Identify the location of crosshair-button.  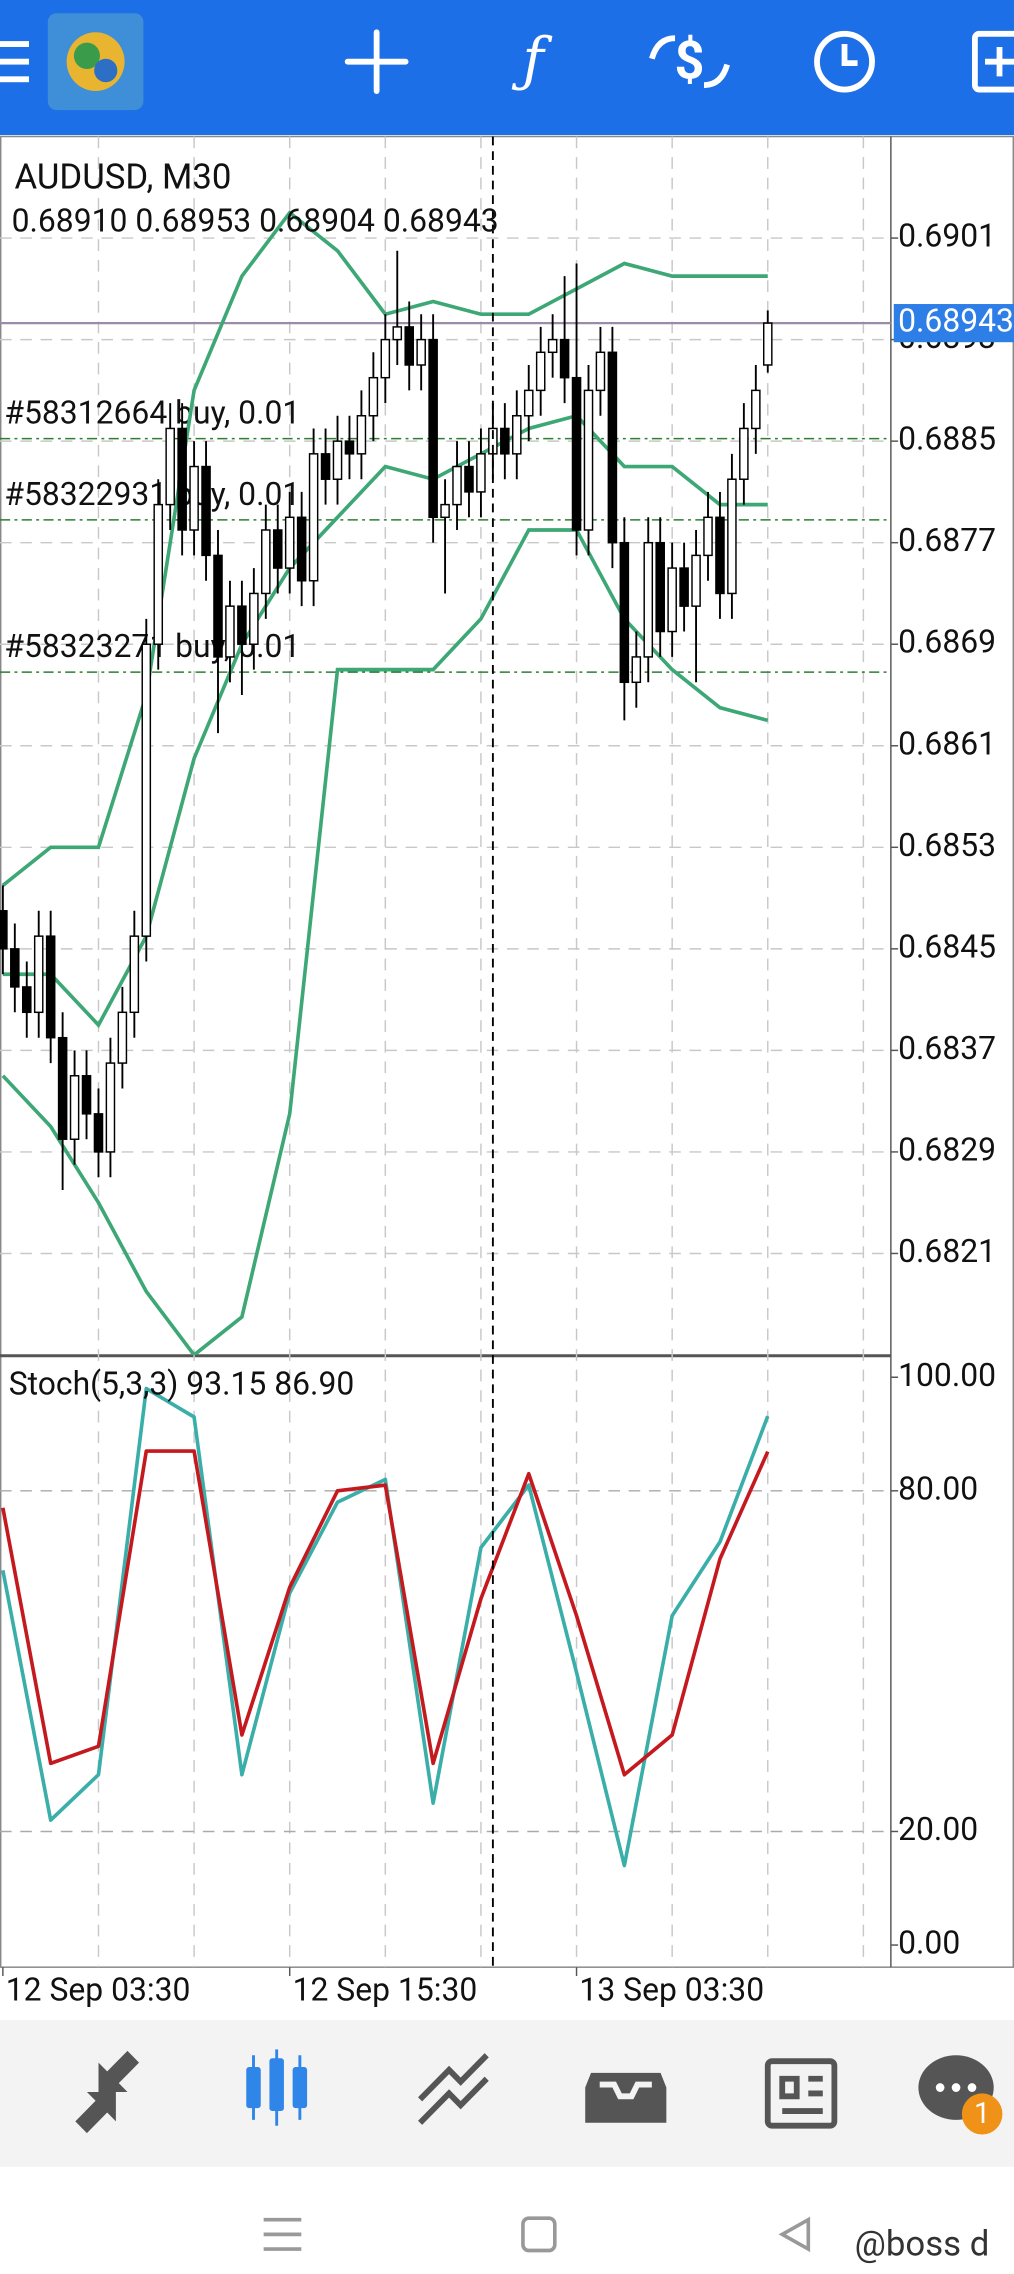
(376, 61).